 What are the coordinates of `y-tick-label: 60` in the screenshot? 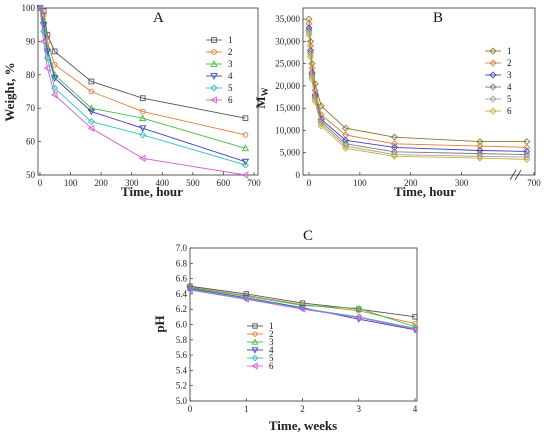 It's located at (31, 142).